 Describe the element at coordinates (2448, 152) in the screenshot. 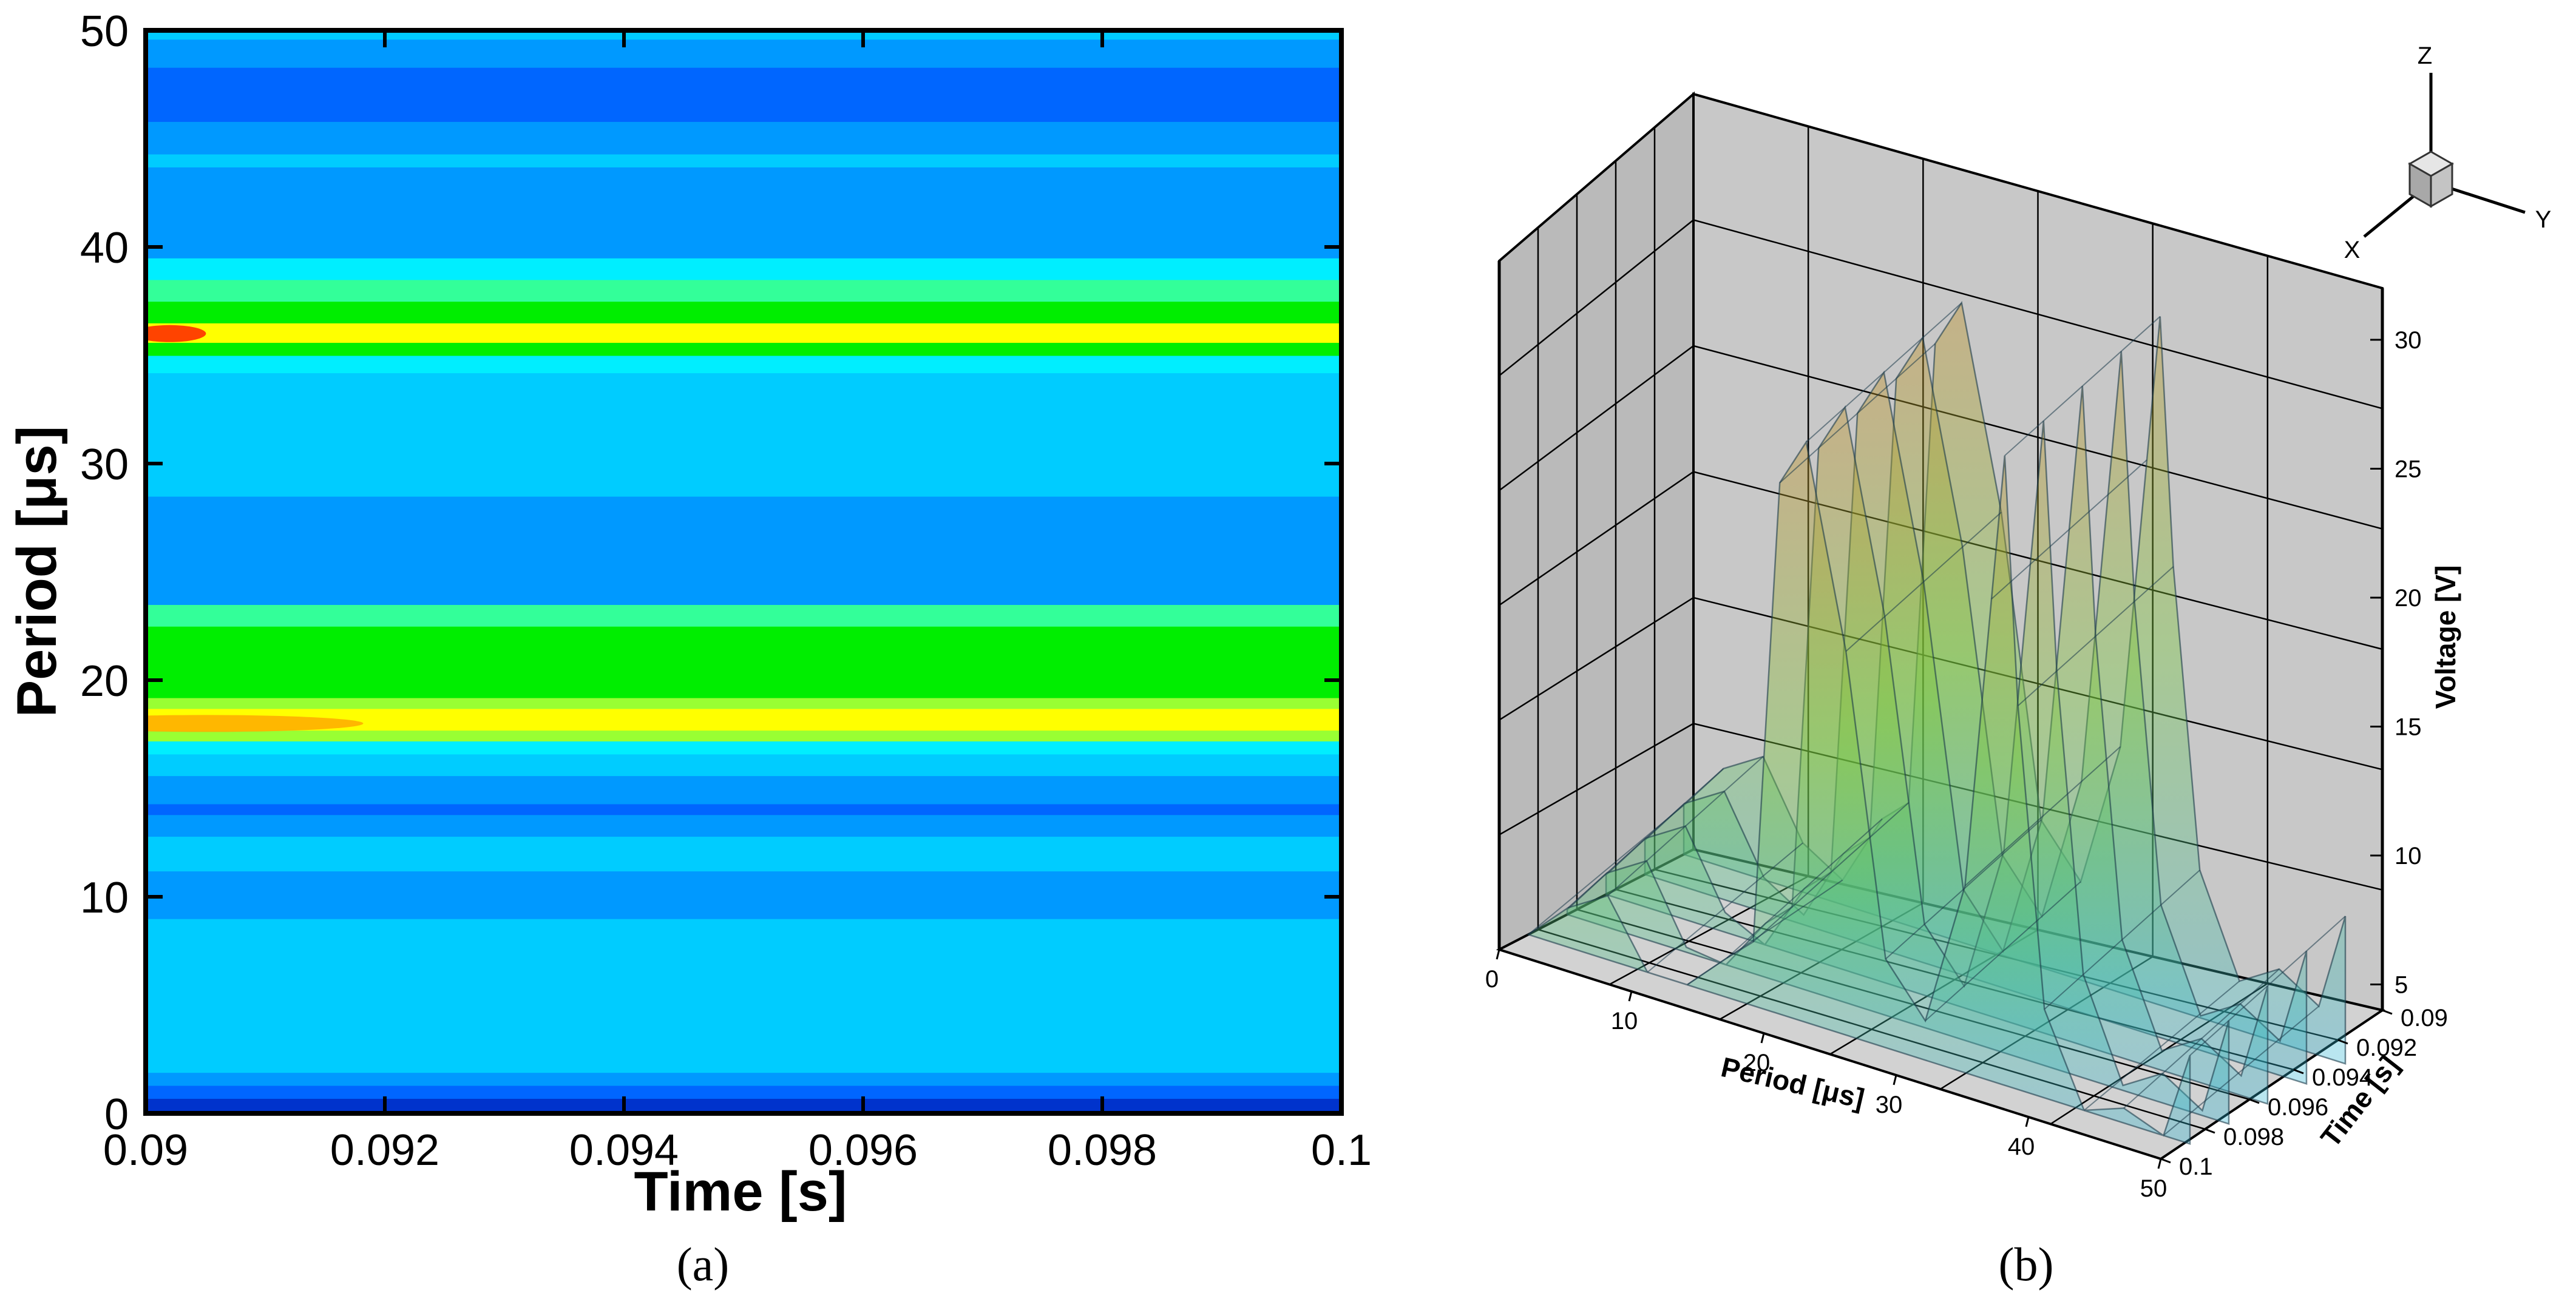

I see `axis-triad: Z Y X` at that location.